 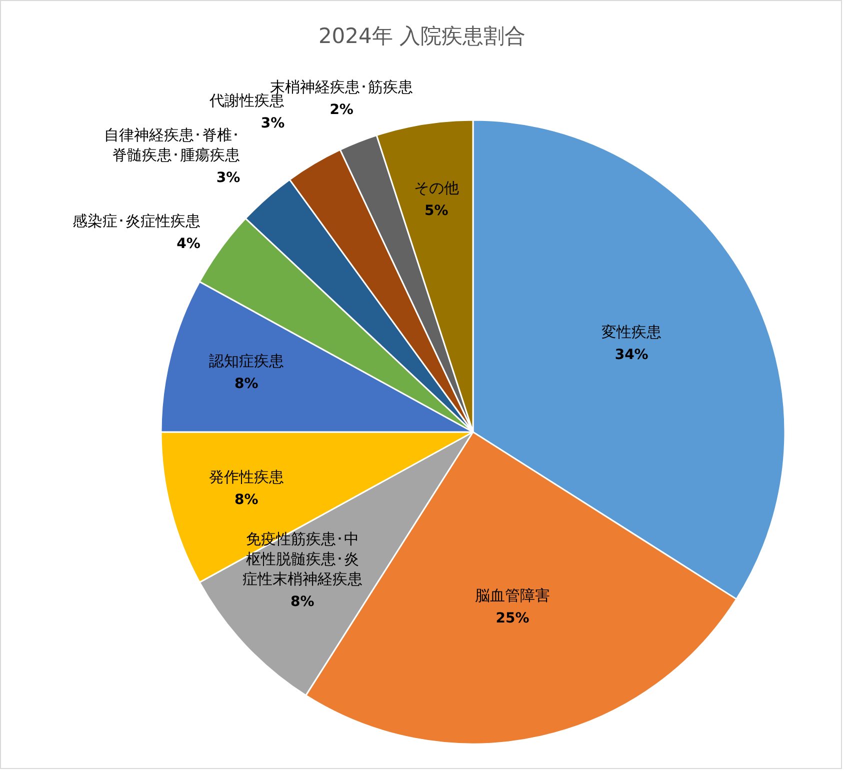 What do you see at coordinates (422, 36) in the screenshot?
I see `chart-title: 2024年 入院疾患割合` at bounding box center [422, 36].